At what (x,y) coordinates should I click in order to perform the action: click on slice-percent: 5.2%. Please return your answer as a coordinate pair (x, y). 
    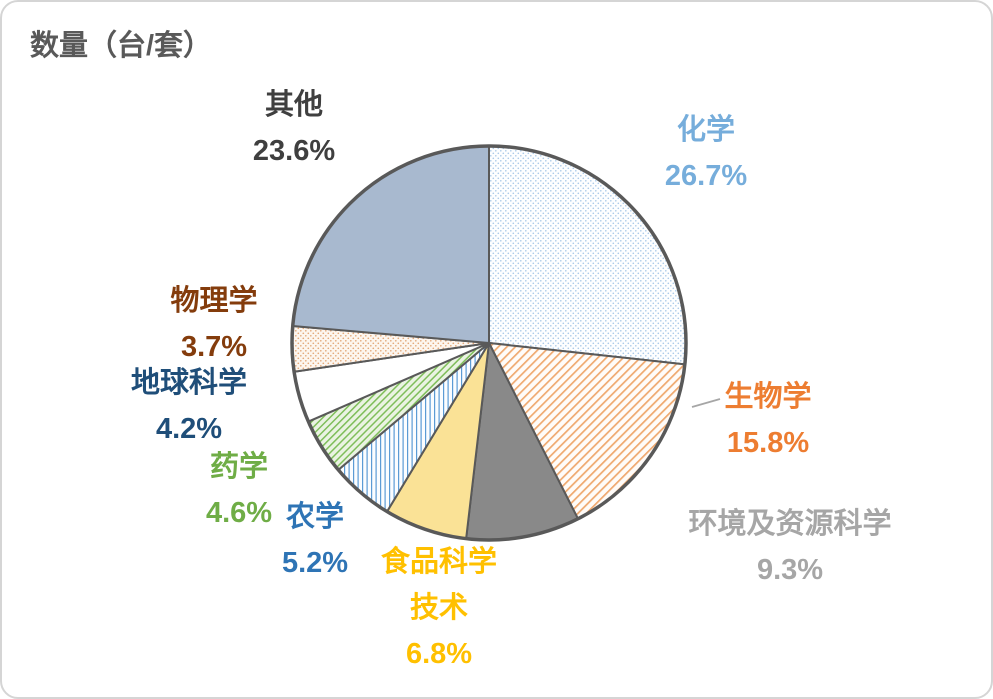
    Looking at the image, I should click on (315, 563).